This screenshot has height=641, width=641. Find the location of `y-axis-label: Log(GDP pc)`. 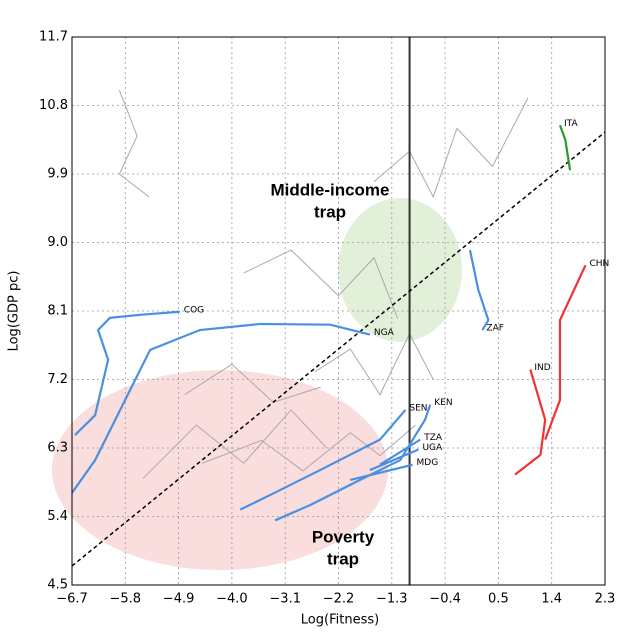

y-axis-label: Log(GDP pc) is located at coordinates (14, 311).